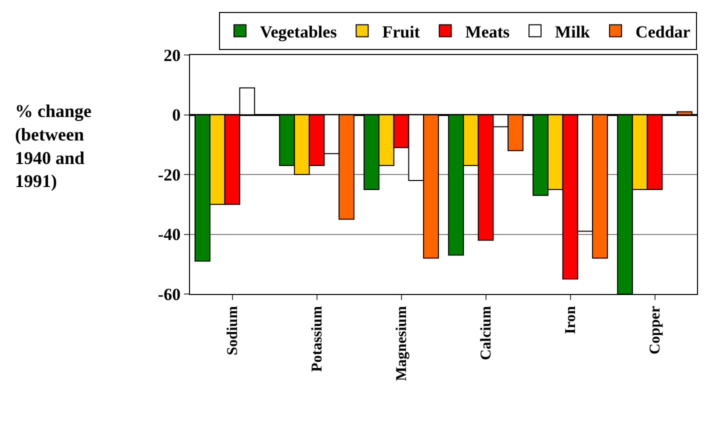 The image size is (707, 429). I want to click on y-axis-title: % change (between 1940 and 1991), so click(53, 146).